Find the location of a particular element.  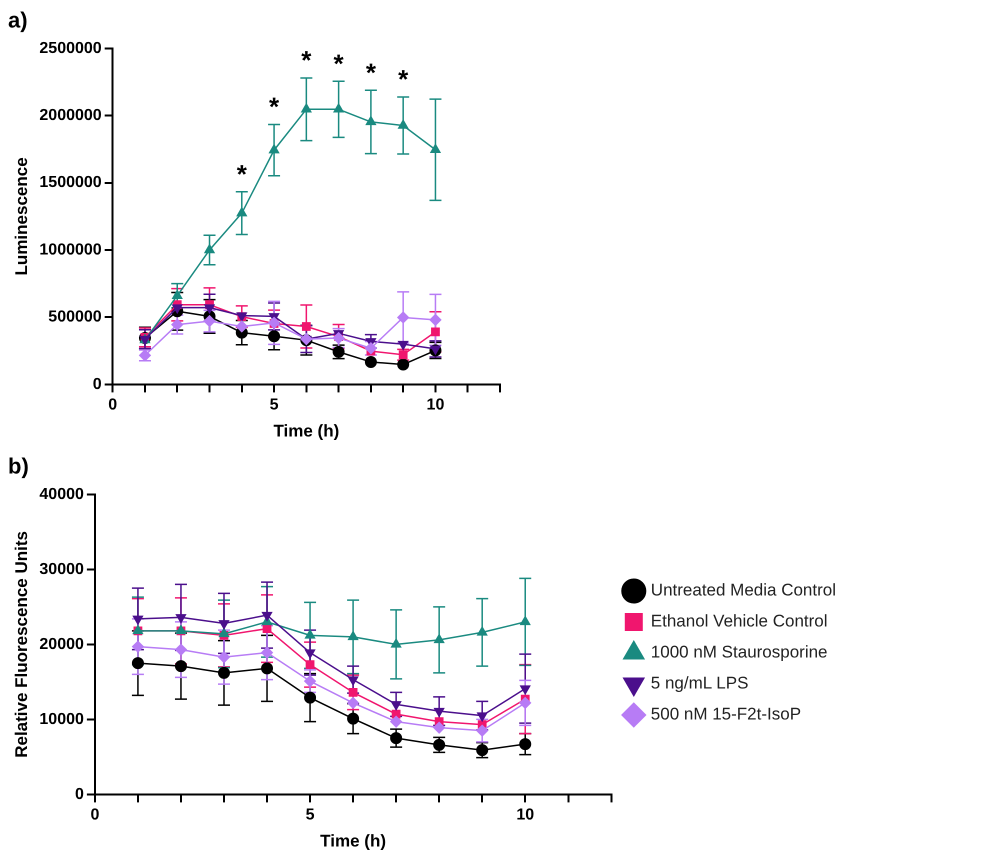

chart-title: a) is located at coordinates (18, 19).